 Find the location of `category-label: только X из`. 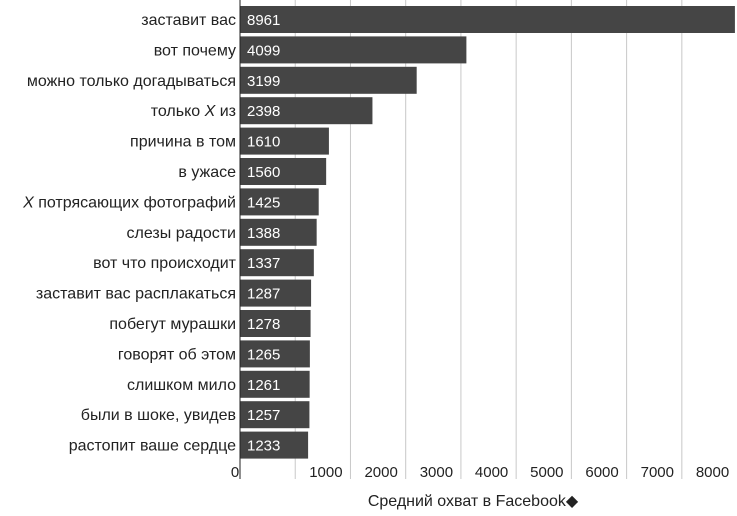

category-label: только X из is located at coordinates (193, 111).